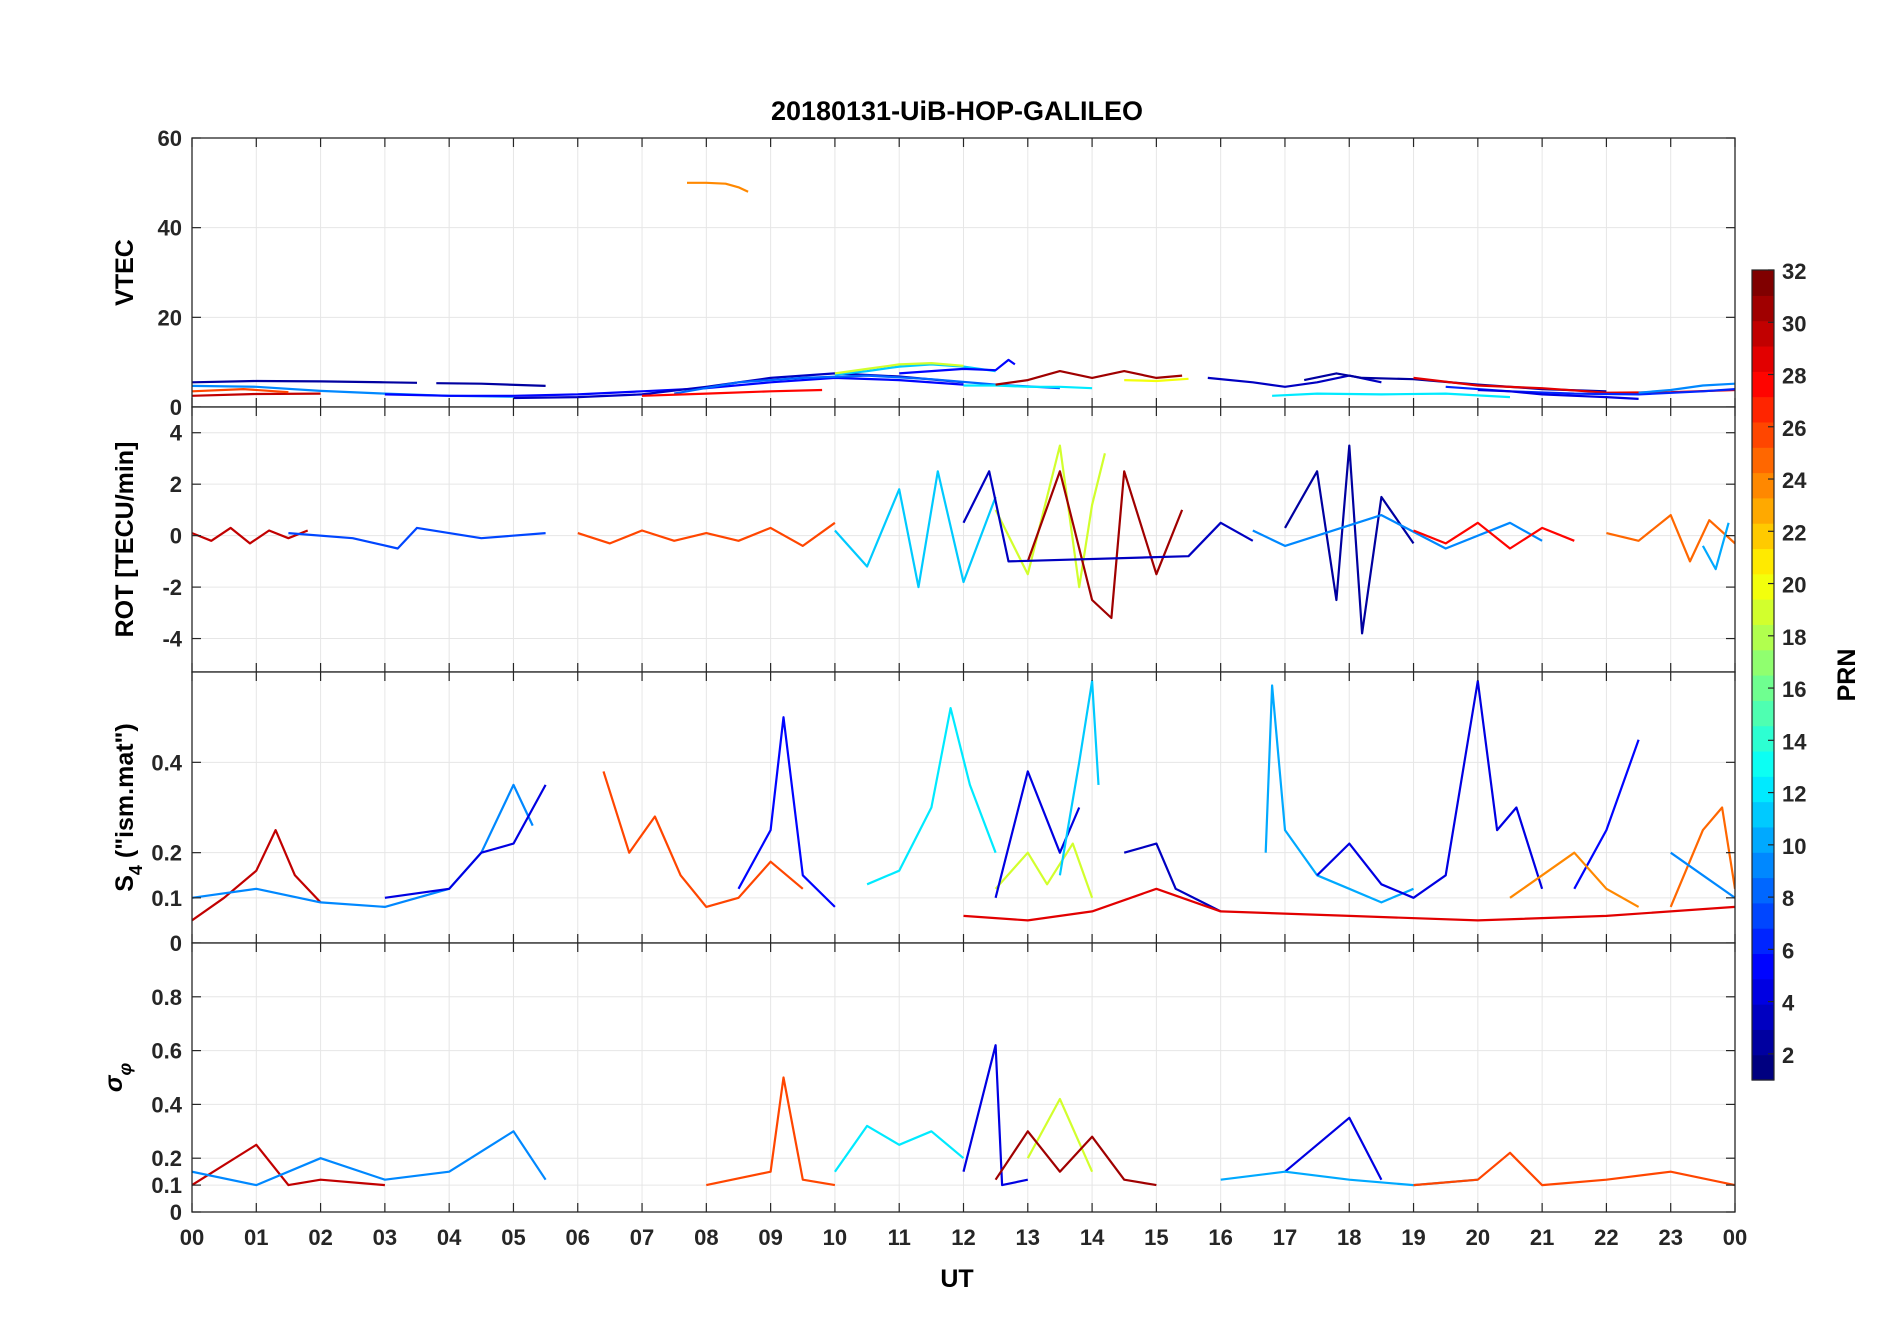  Describe the element at coordinates (956, 1279) in the screenshot. I see `x-axis-label: UT` at that location.